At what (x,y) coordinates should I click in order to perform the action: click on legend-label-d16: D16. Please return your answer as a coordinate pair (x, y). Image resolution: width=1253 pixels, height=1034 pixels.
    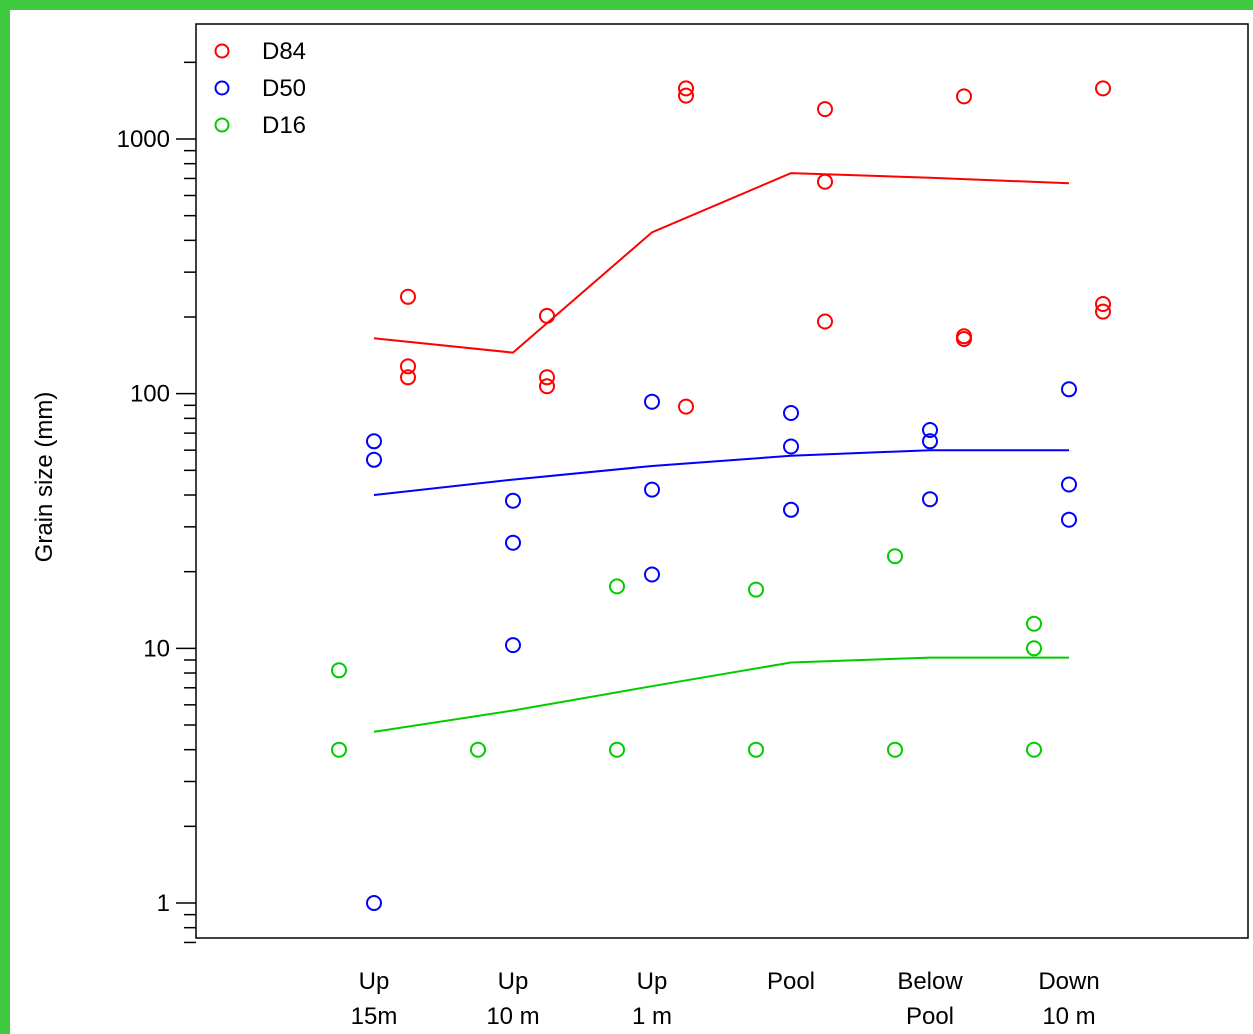
    Looking at the image, I should click on (284, 125).